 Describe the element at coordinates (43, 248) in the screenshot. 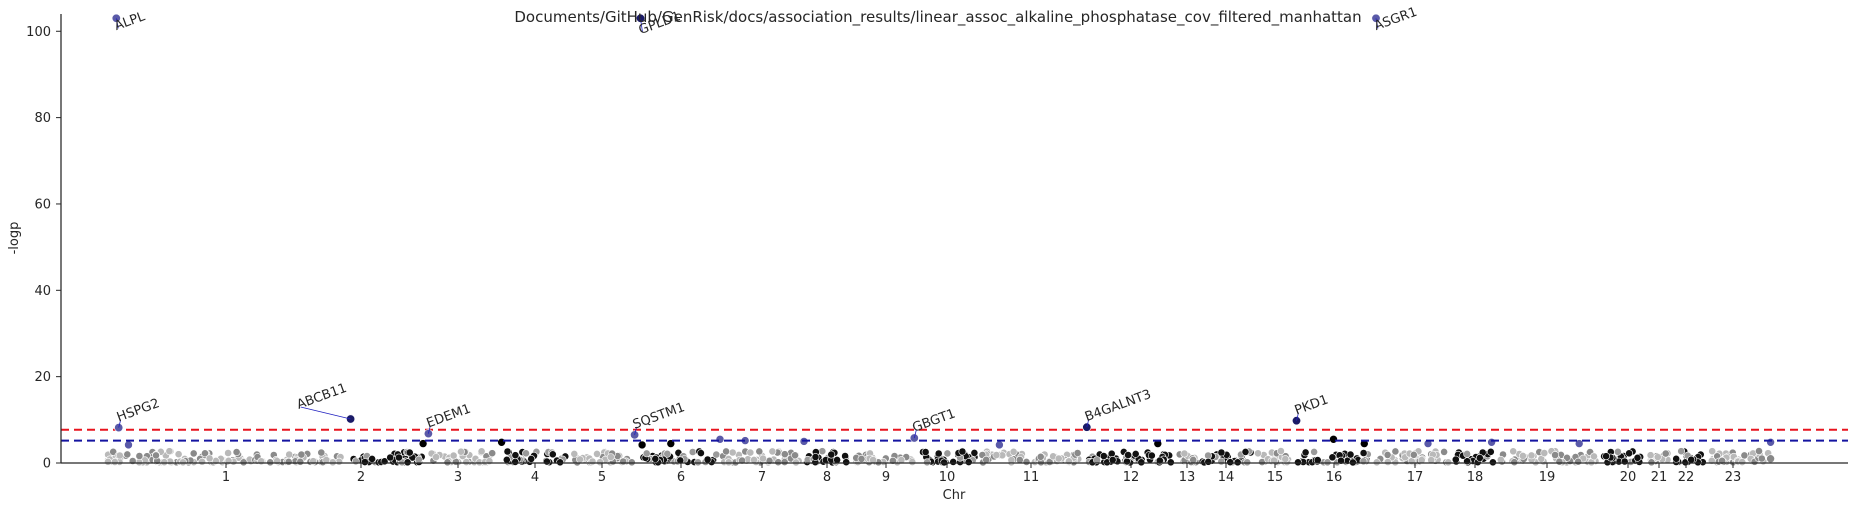

I see `y-ticks: 0 20 40 60 80 100` at that location.